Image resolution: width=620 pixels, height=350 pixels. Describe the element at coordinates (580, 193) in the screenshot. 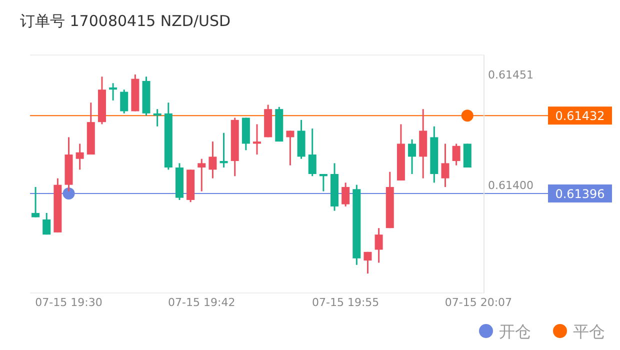

I see `ref-line-label: 0.61396` at that location.